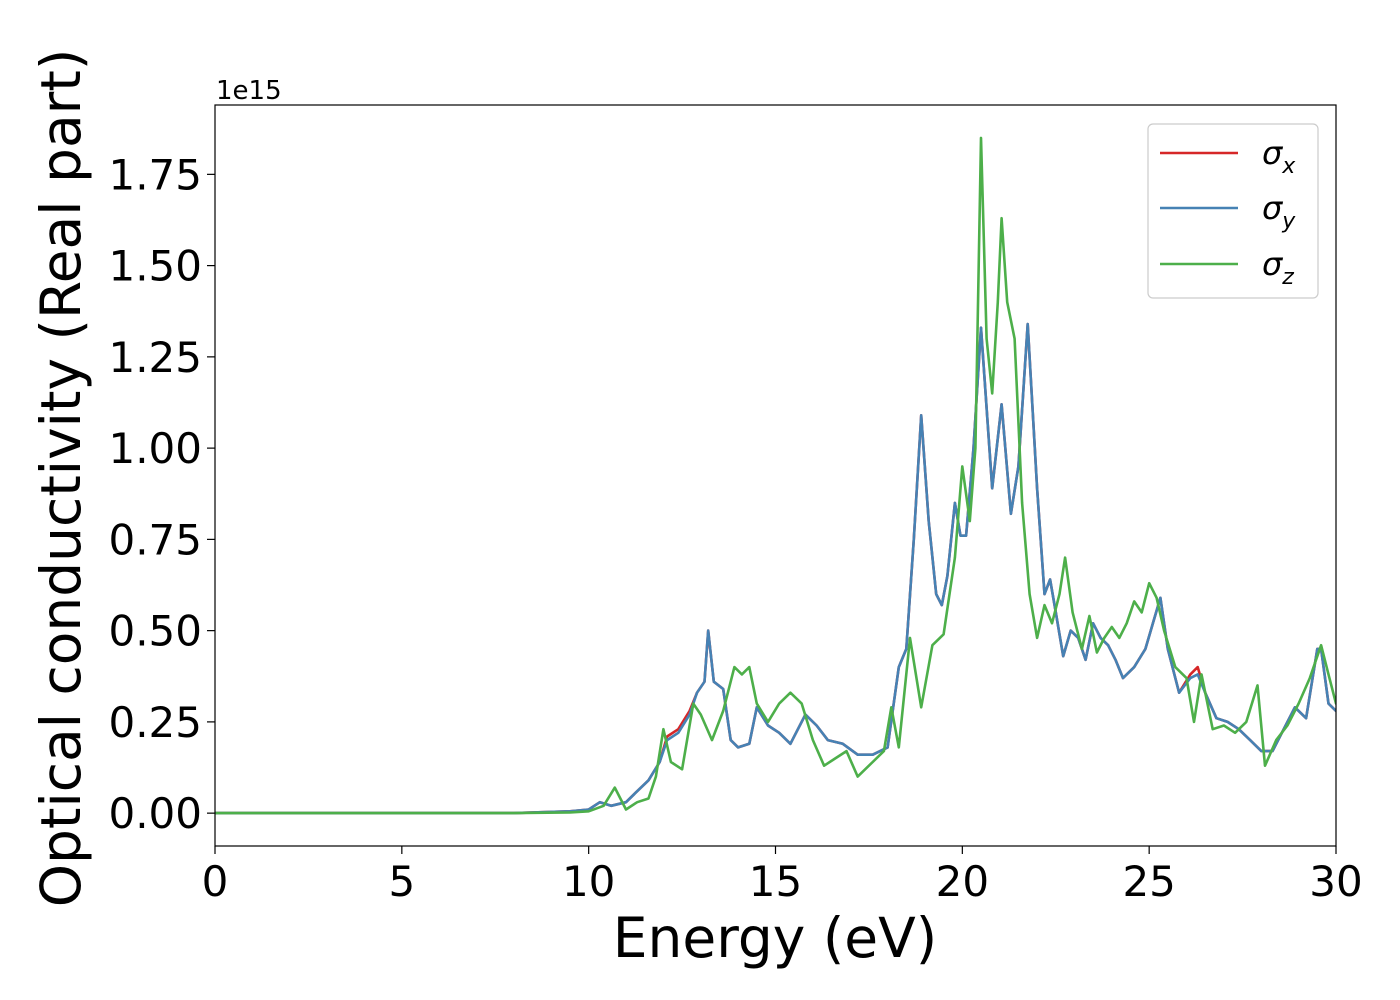  What do you see at coordinates (155, 266) in the screenshot?
I see `y-tick-label: 1.50` at bounding box center [155, 266].